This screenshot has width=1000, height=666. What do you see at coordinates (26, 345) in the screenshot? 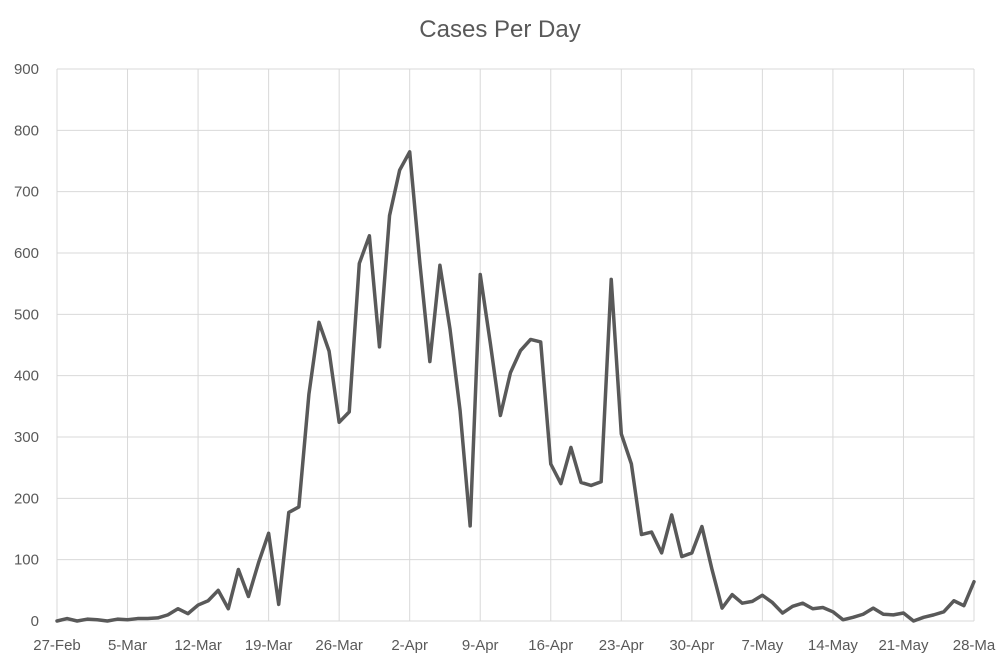
I see `y-axis-tick-labels: 0 100 200 300 400 500 600 700 800 900` at bounding box center [26, 345].